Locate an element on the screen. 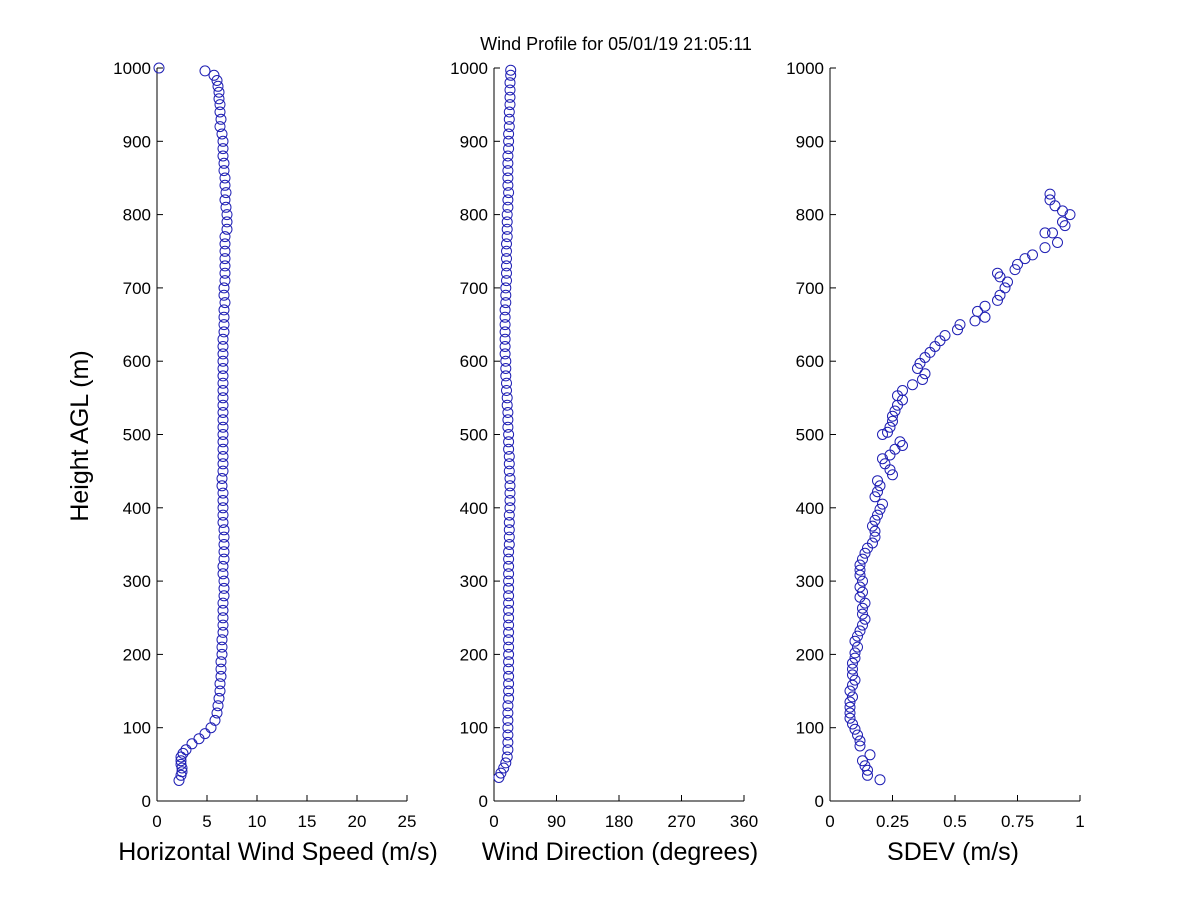 The width and height of the screenshot is (1200, 900). direction-y-tick-label: 200 is located at coordinates (474, 654).